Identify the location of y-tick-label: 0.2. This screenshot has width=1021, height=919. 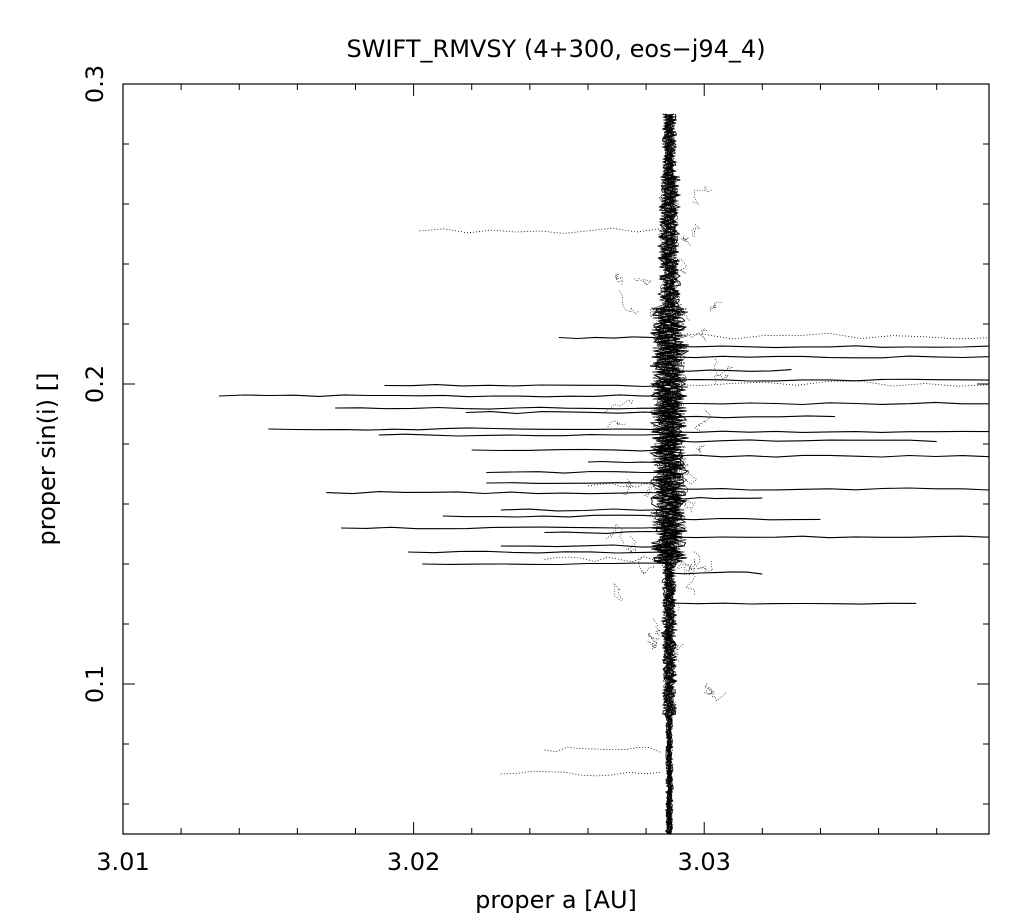
(95, 384).